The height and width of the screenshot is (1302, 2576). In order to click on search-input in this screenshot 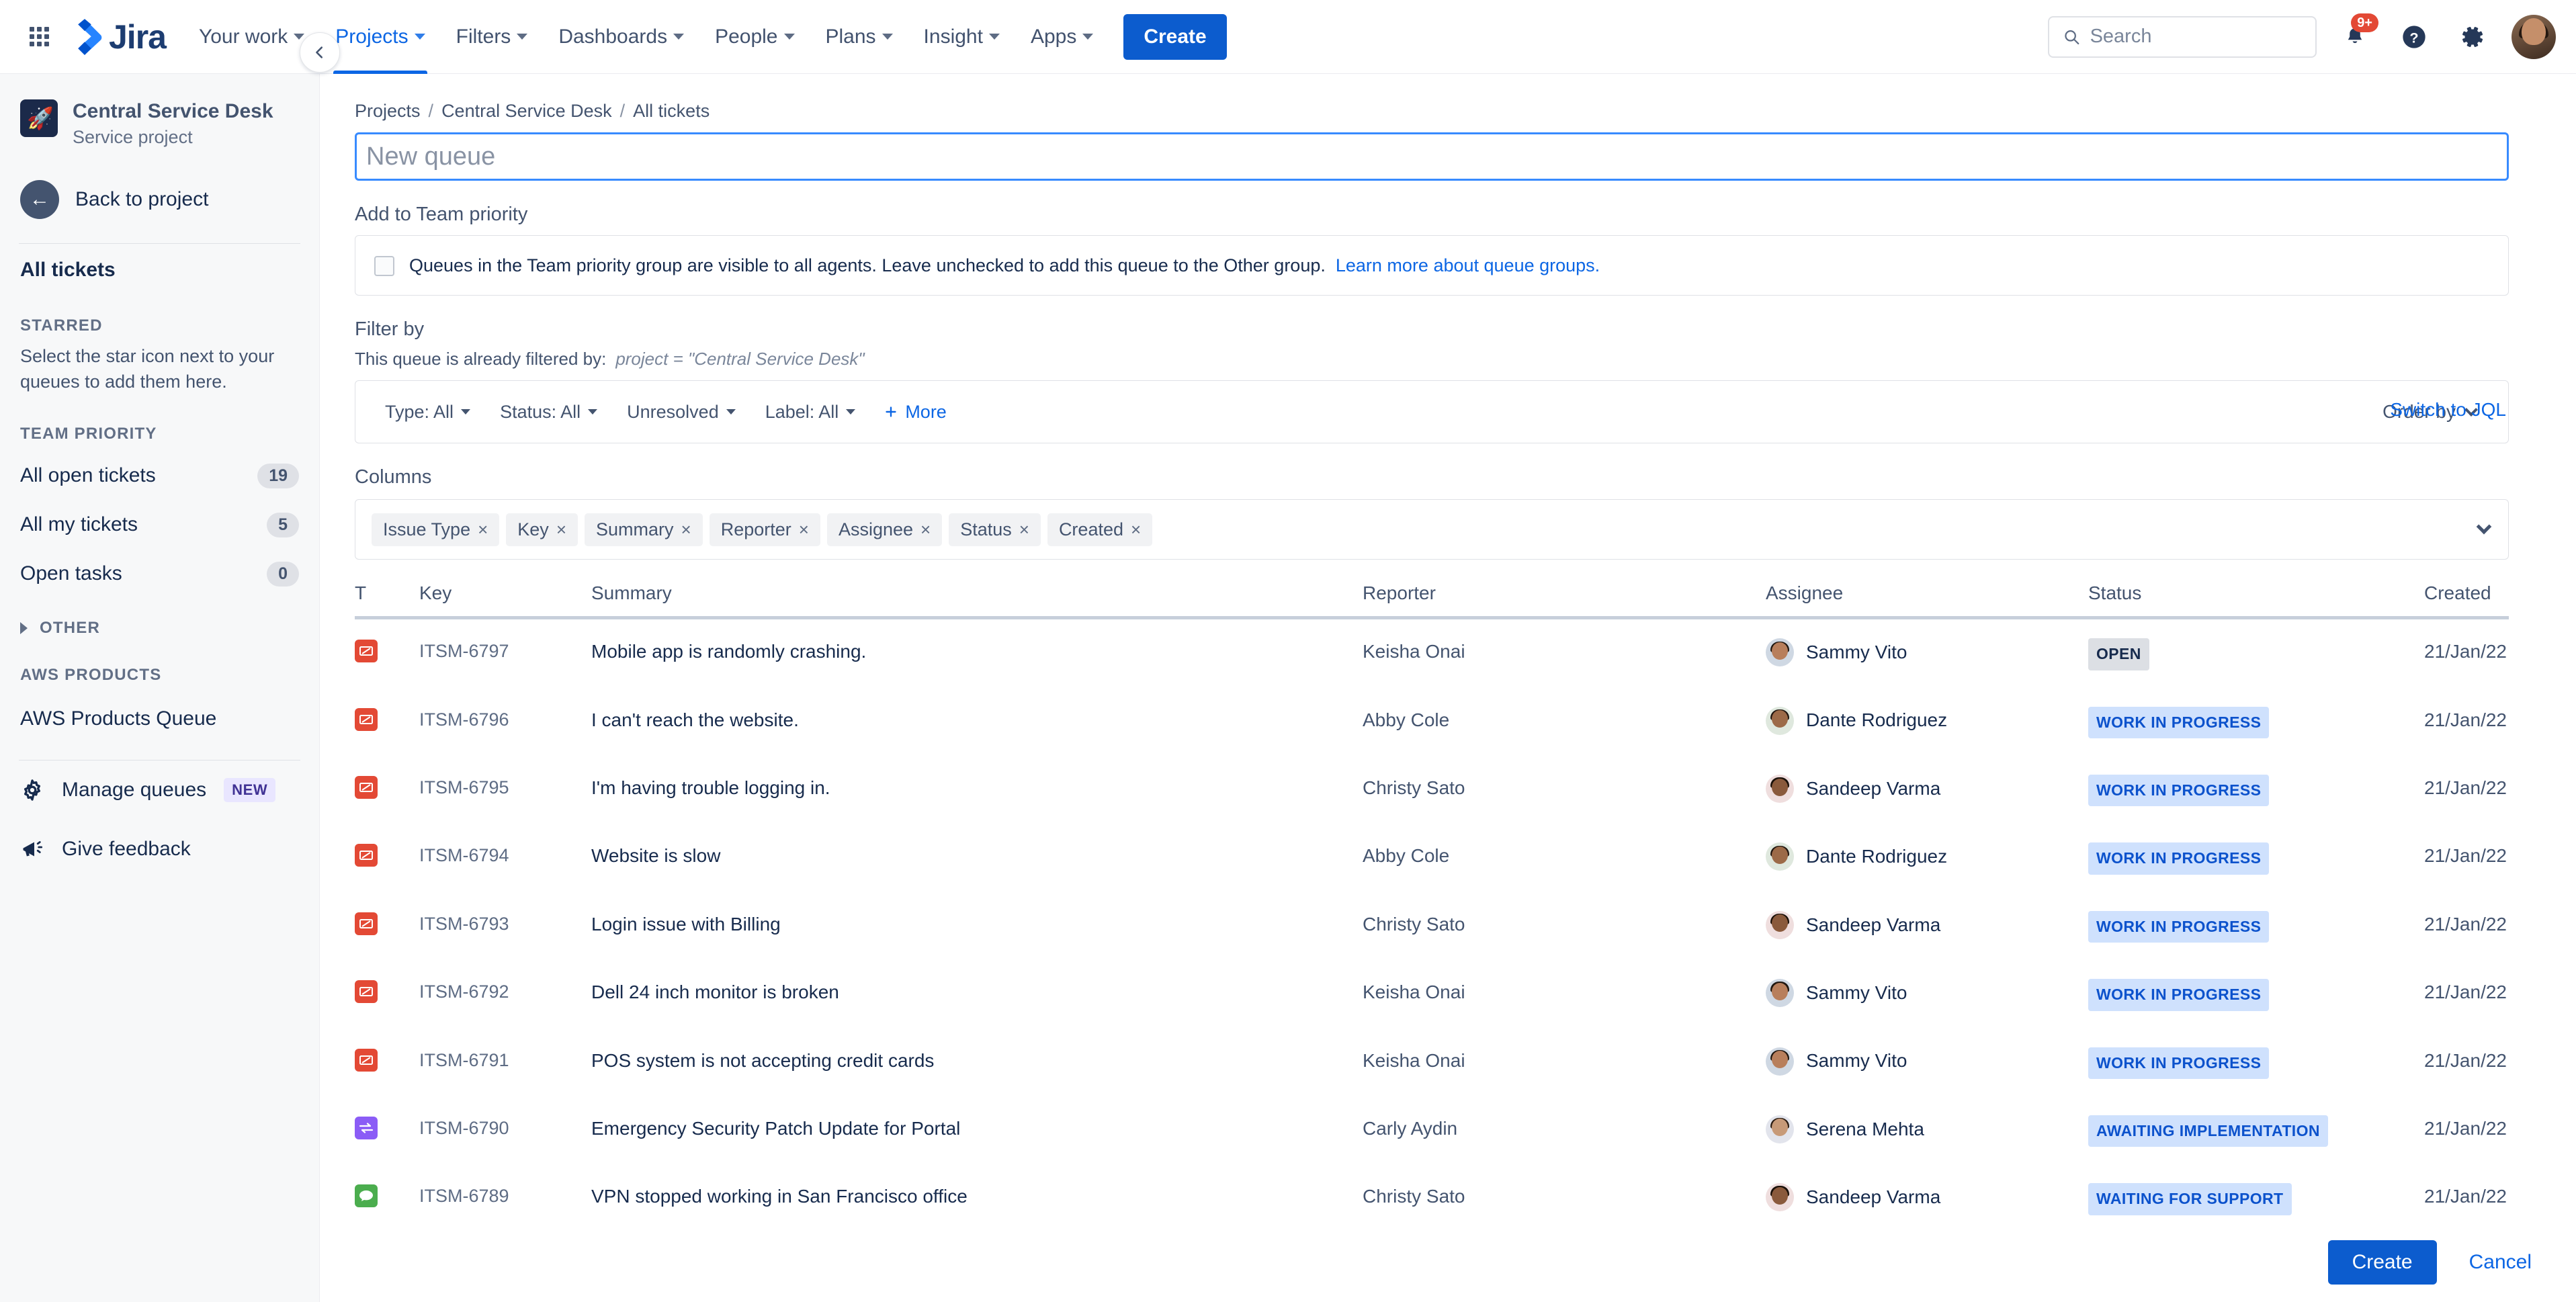, I will do `click(2196, 37)`.